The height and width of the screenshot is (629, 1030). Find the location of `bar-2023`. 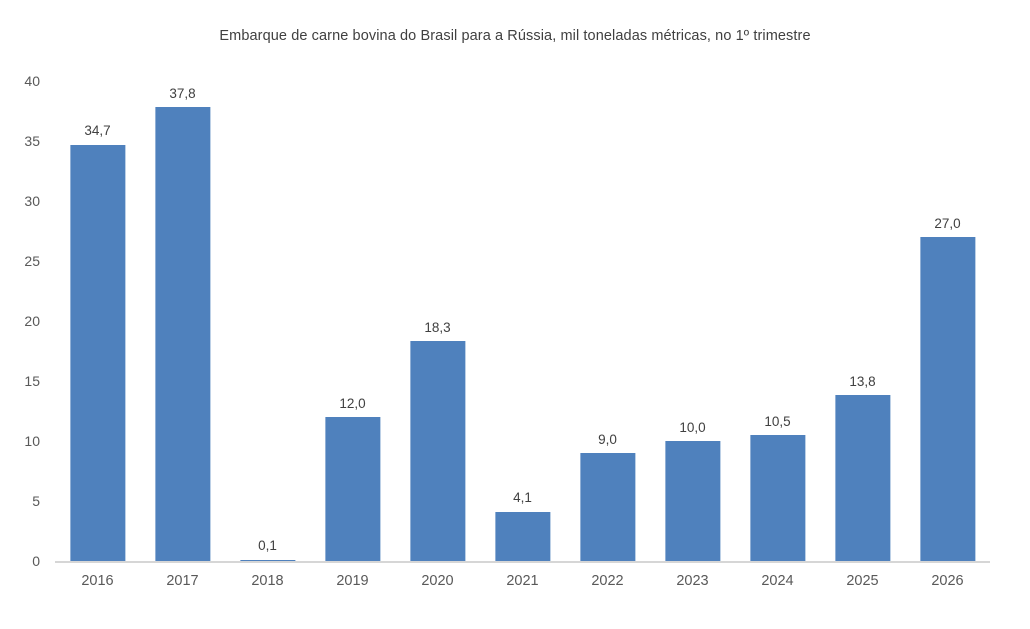

bar-2023 is located at coordinates (692, 501).